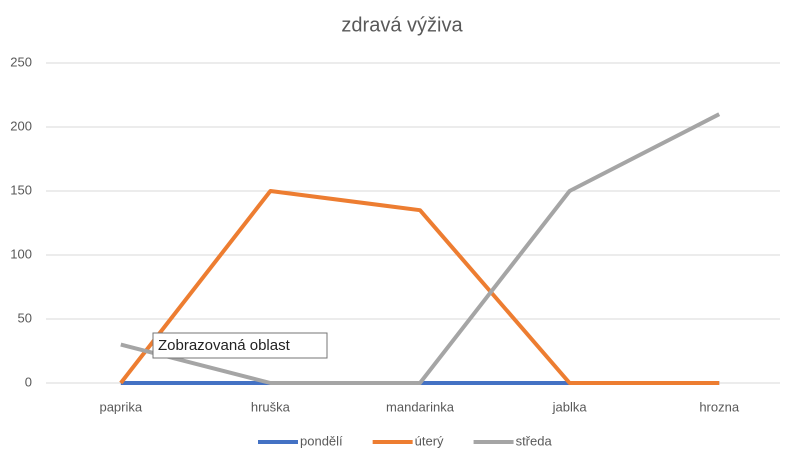 Image resolution: width=810 pixels, height=466 pixels. What do you see at coordinates (534, 440) in the screenshot?
I see `legend-label: středa` at bounding box center [534, 440].